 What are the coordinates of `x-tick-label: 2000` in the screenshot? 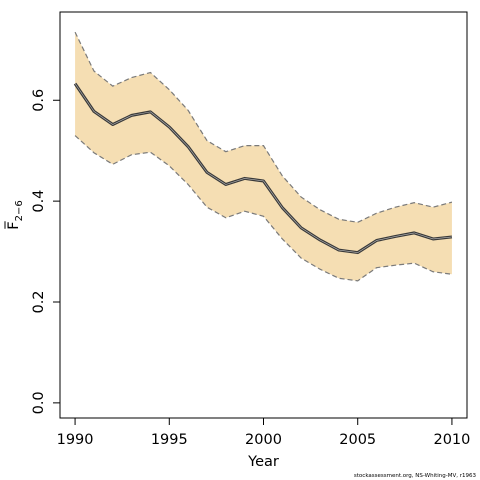 It's located at (263, 440).